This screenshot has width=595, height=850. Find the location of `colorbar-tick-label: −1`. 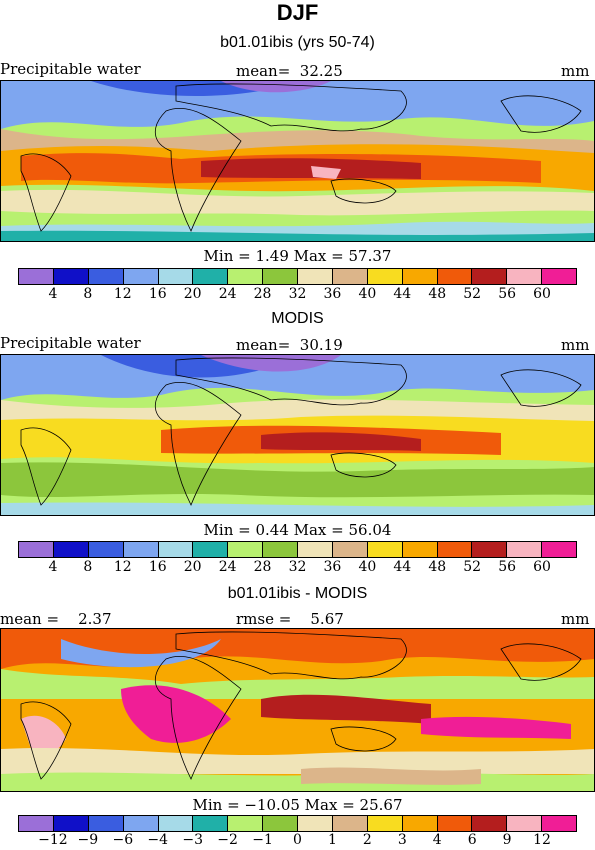

colorbar-tick-label: −1 is located at coordinates (262, 840).